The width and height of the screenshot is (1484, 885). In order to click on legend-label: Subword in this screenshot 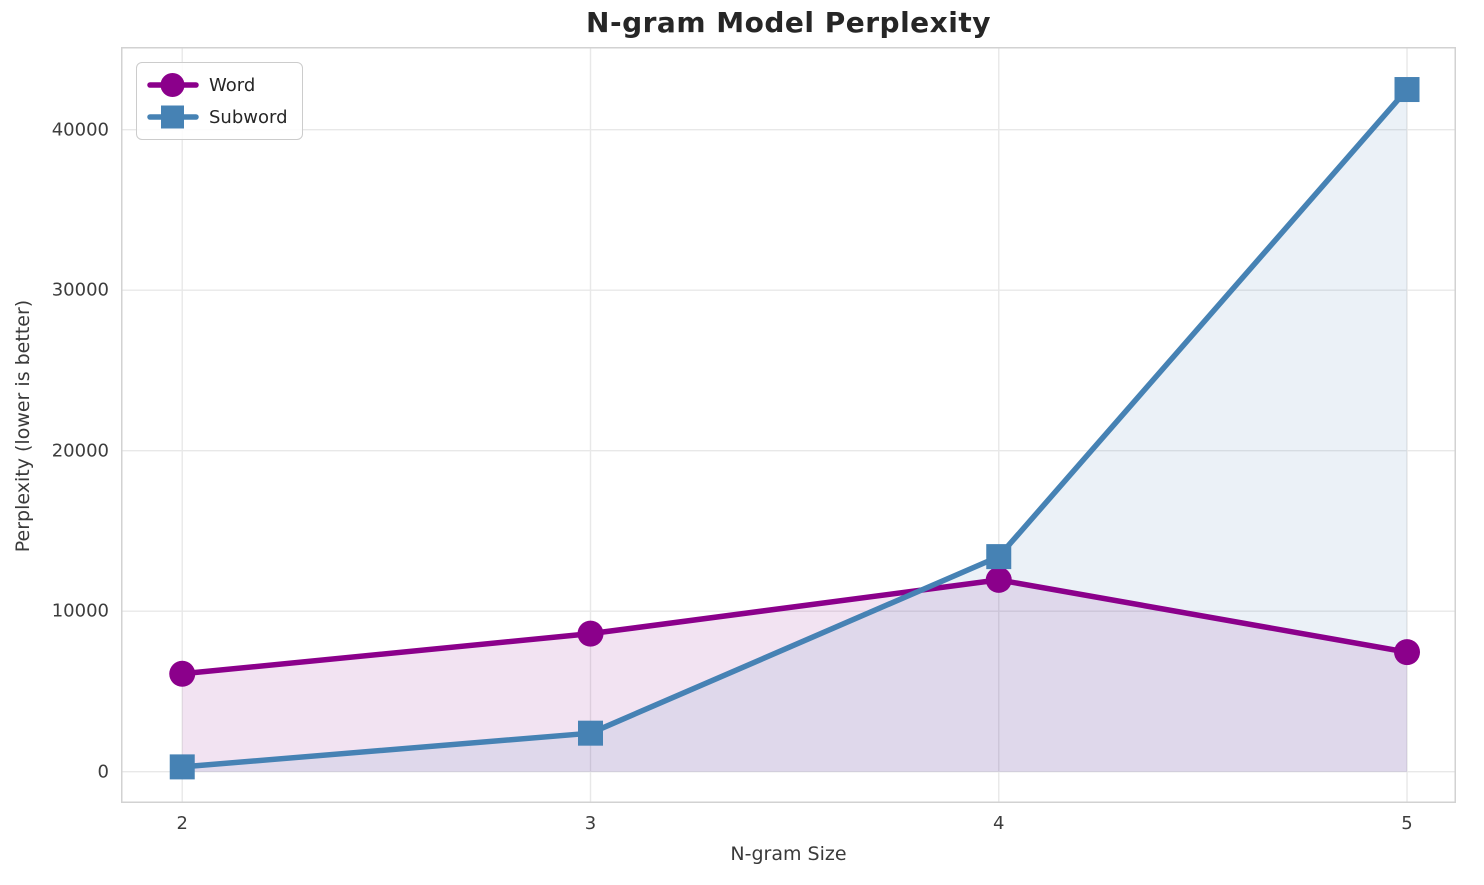, I will do `click(248, 117)`.